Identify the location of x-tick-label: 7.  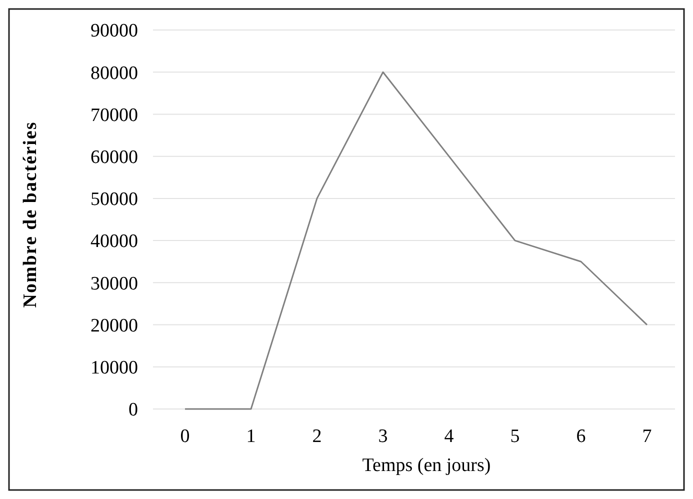
(647, 436).